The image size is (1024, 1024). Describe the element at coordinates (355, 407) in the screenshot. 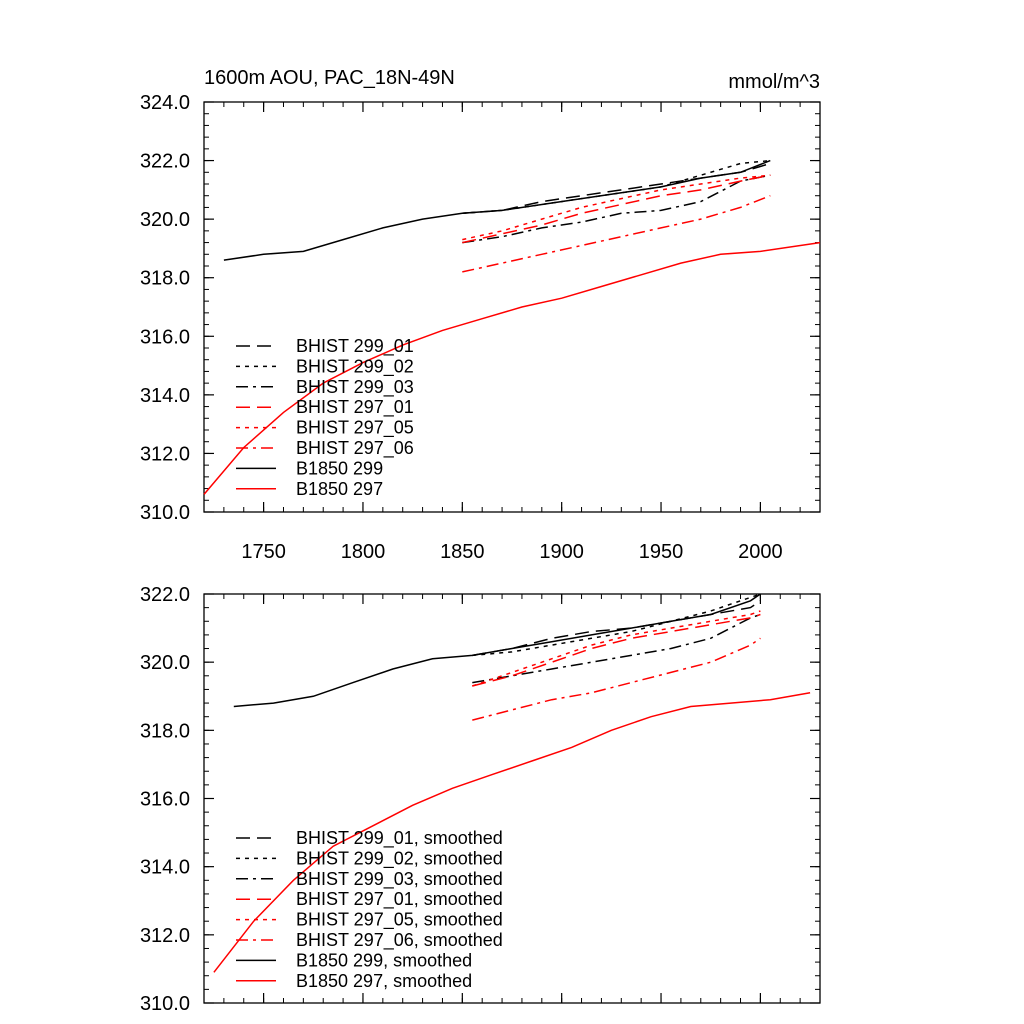

I see `legend-label: BHIST 297_01` at that location.